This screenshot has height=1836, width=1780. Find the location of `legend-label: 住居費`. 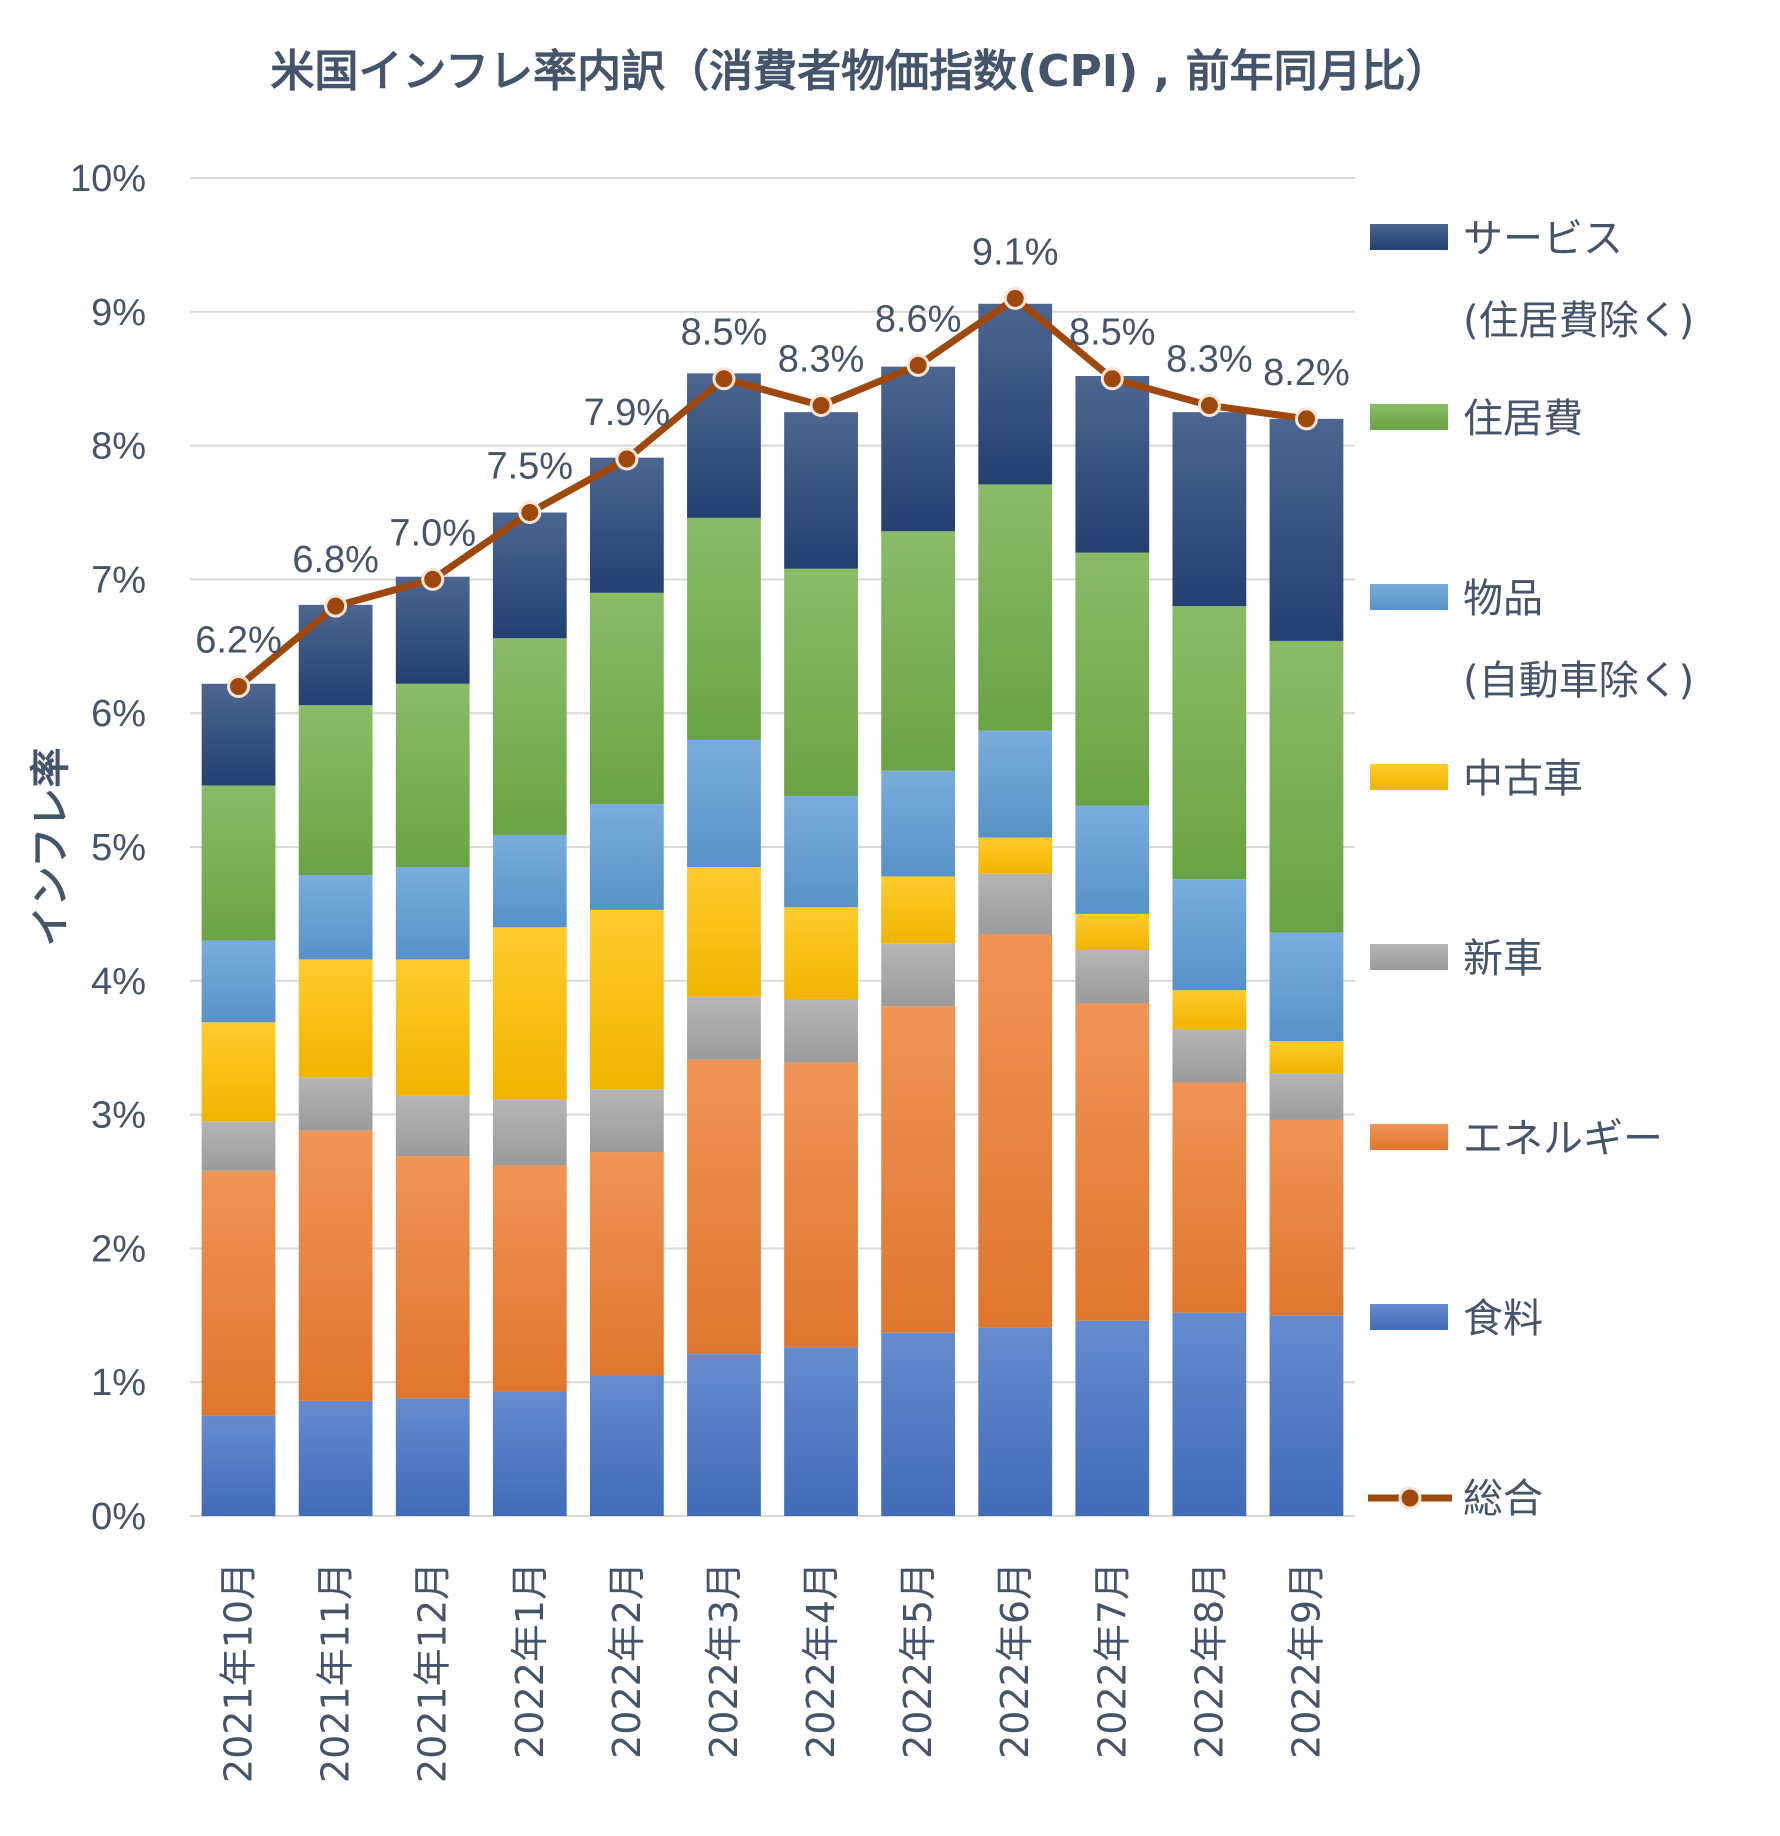

legend-label: 住居費 is located at coordinates (1523, 419).